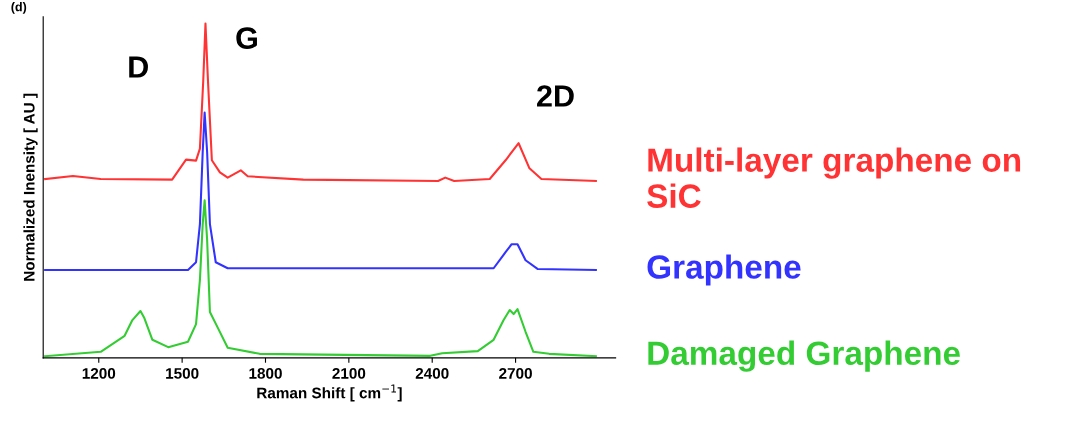 The width and height of the screenshot is (1080, 421). I want to click on text: (d), so click(19, 8).